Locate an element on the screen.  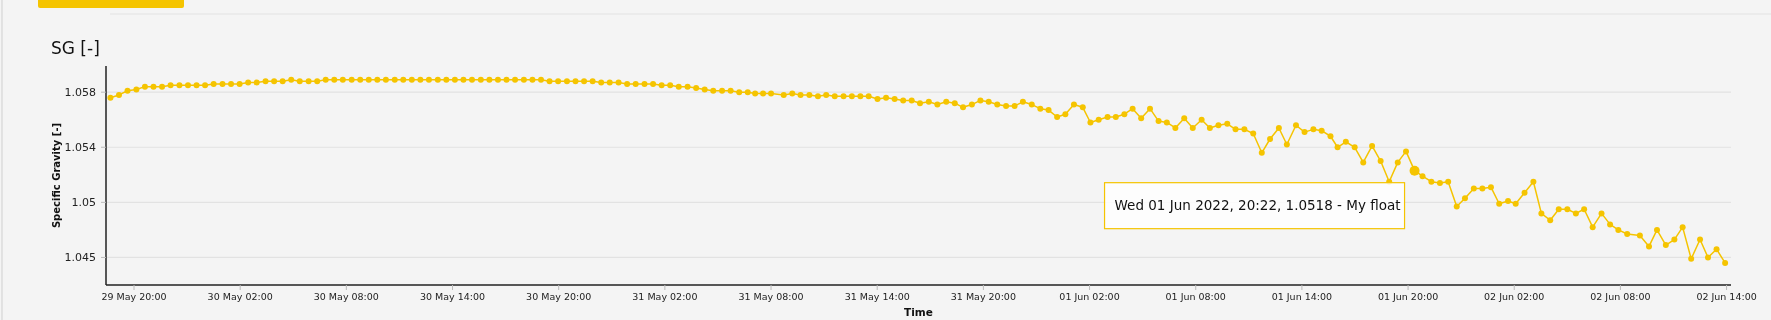
x-tick-label: 01 Jun 08:00 is located at coordinates (1195, 296).